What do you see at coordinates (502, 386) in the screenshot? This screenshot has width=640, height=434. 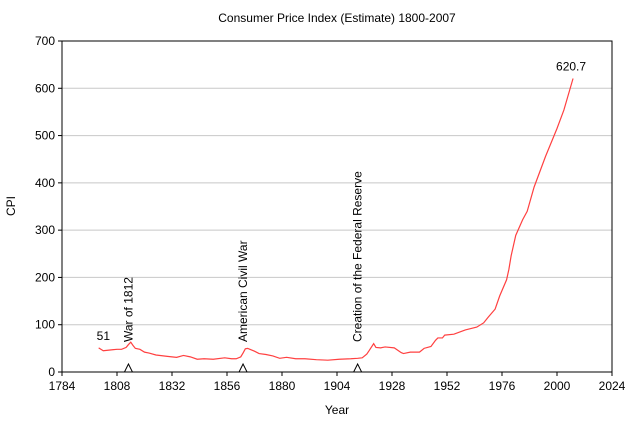 I see `x-tick-label: 1976` at bounding box center [502, 386].